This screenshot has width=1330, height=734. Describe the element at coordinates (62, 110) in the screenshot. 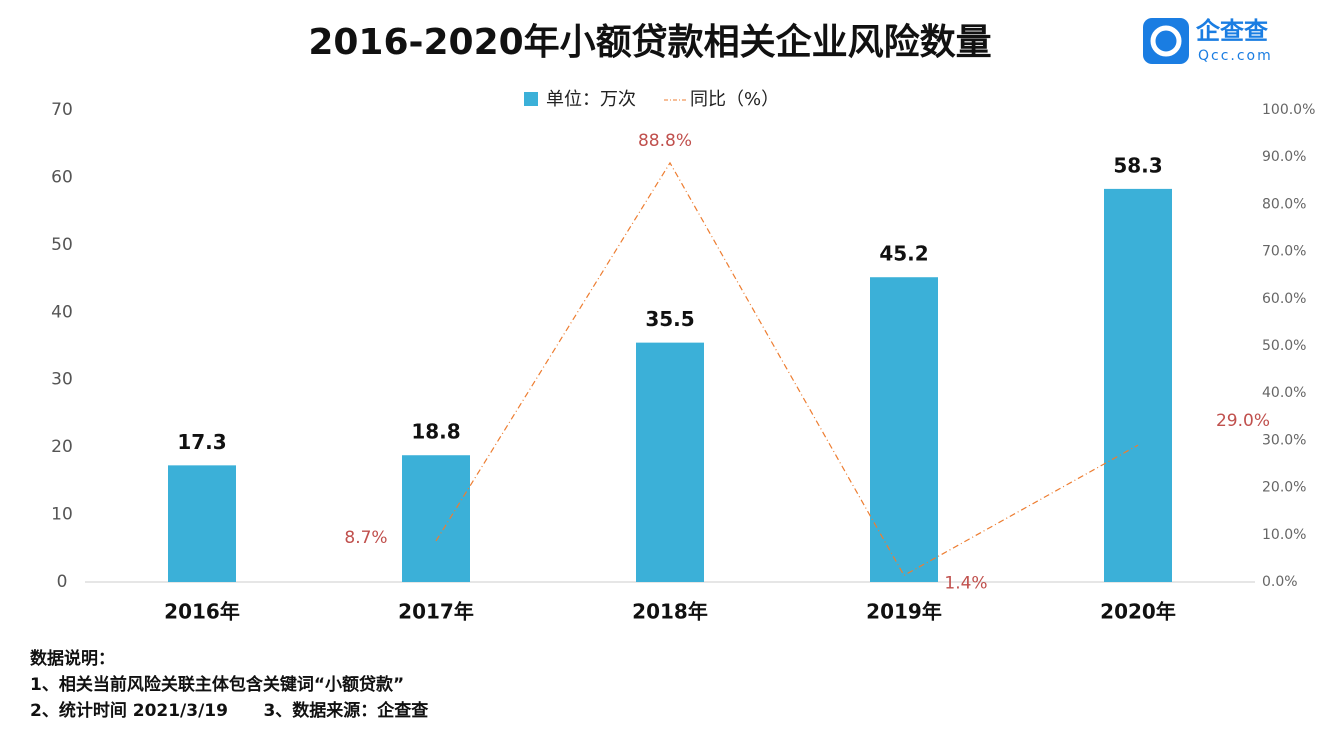

I see `y-tick-label: 70` at that location.